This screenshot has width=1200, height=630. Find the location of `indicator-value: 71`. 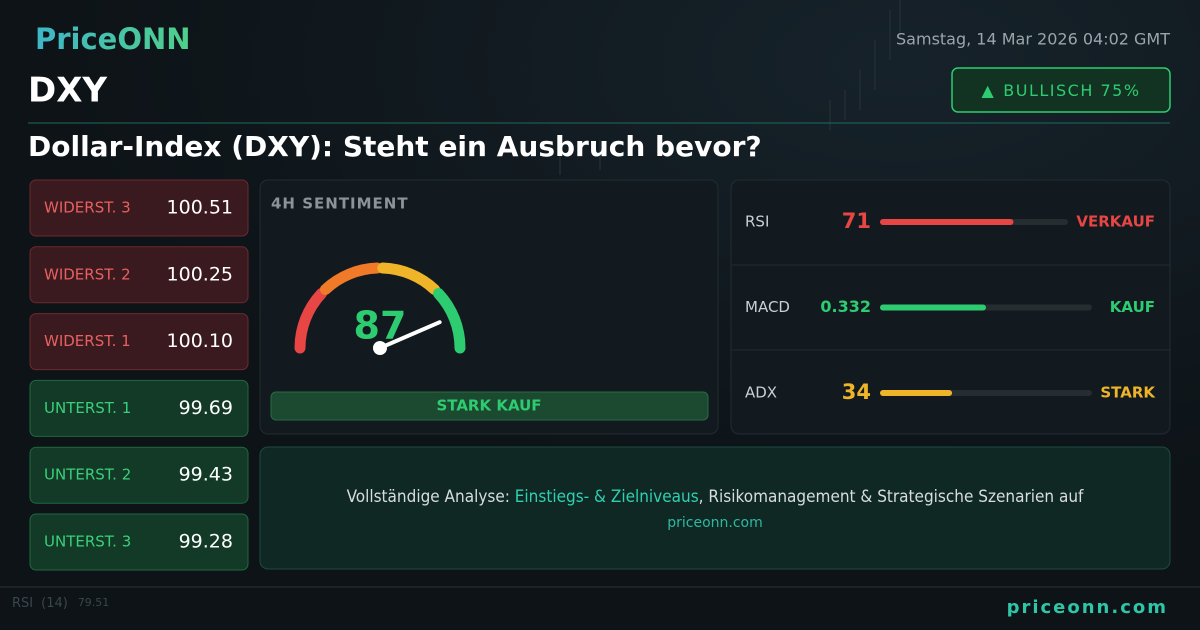

indicator-value: 71 is located at coordinates (856, 221).